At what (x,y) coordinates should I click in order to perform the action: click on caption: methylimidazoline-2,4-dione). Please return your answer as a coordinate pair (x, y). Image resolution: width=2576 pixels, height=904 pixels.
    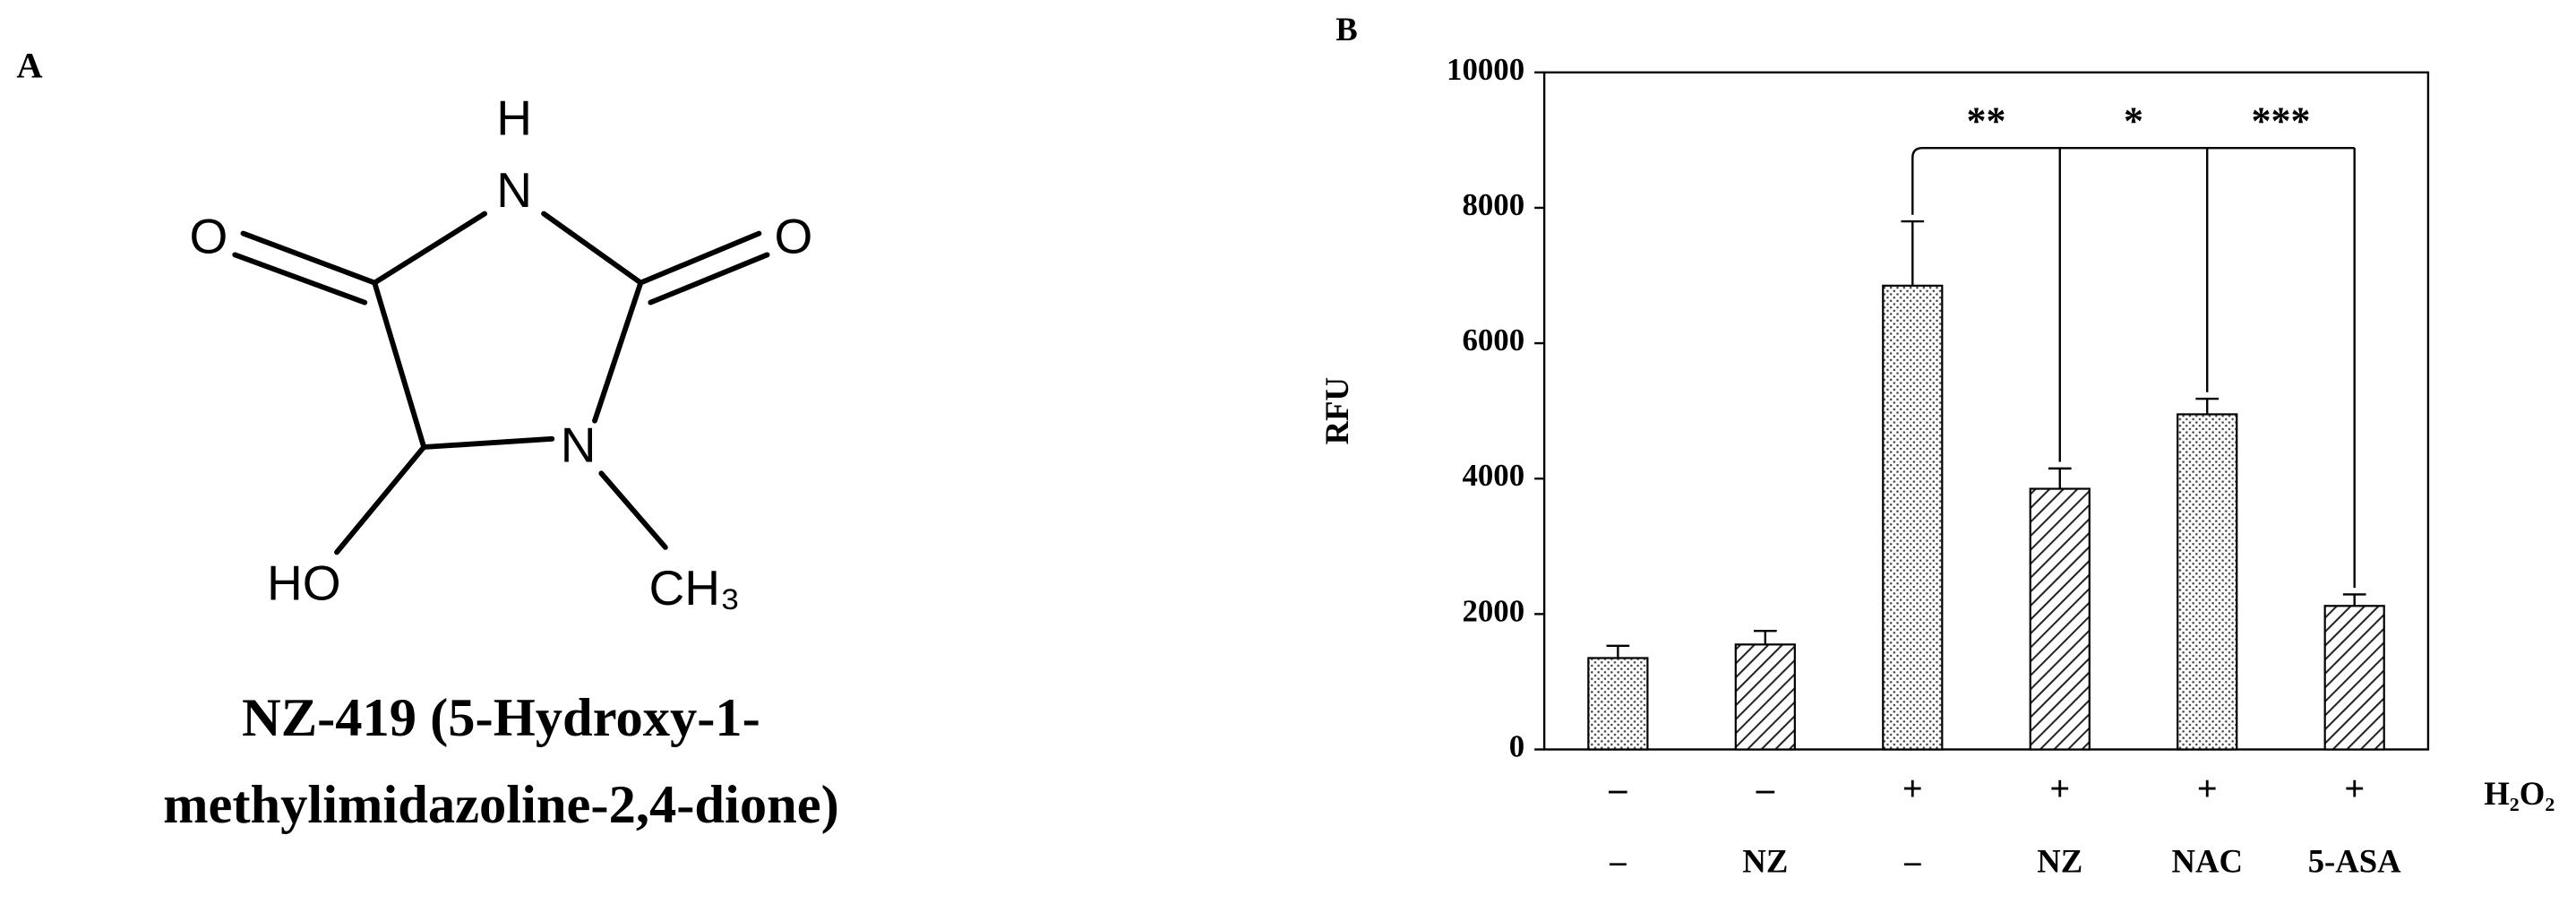
    Looking at the image, I should click on (501, 805).